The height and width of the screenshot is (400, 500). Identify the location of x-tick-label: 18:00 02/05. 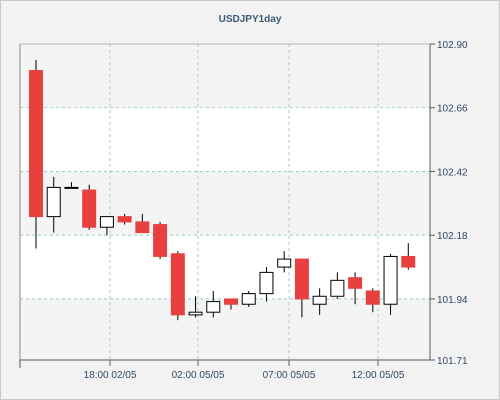
(110, 375).